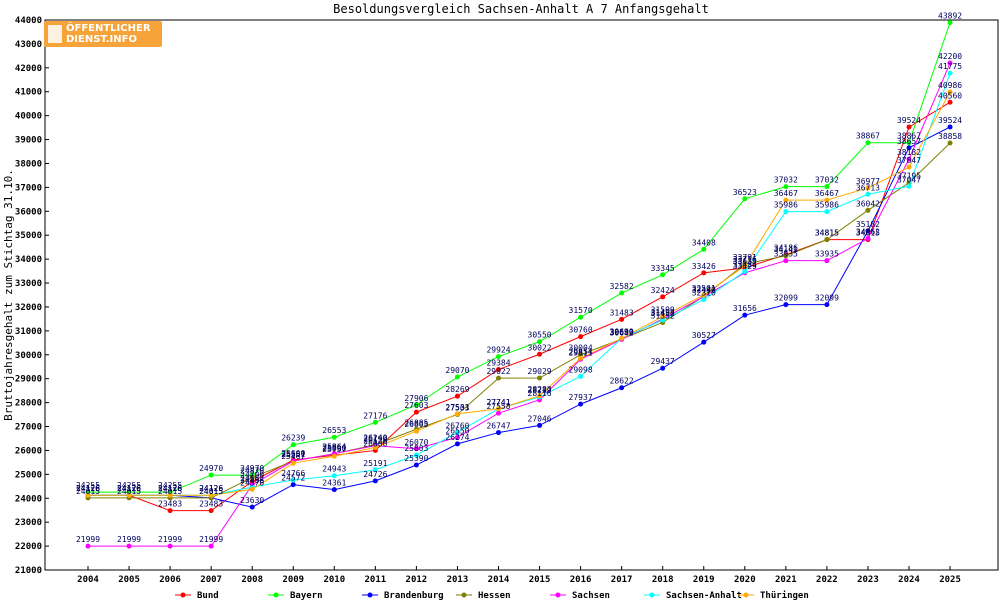  Describe the element at coordinates (28, 260) in the screenshot. I see `y-tick-label: 34000` at that location.